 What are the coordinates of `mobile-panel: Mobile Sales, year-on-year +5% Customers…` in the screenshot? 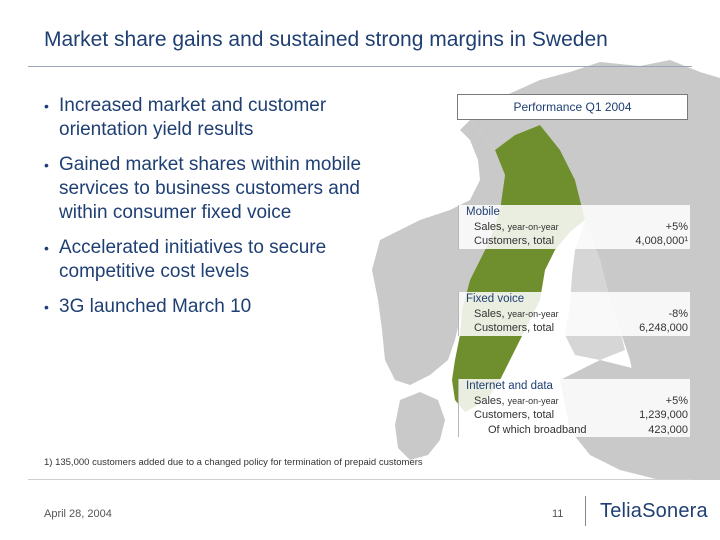 It's located at (574, 227).